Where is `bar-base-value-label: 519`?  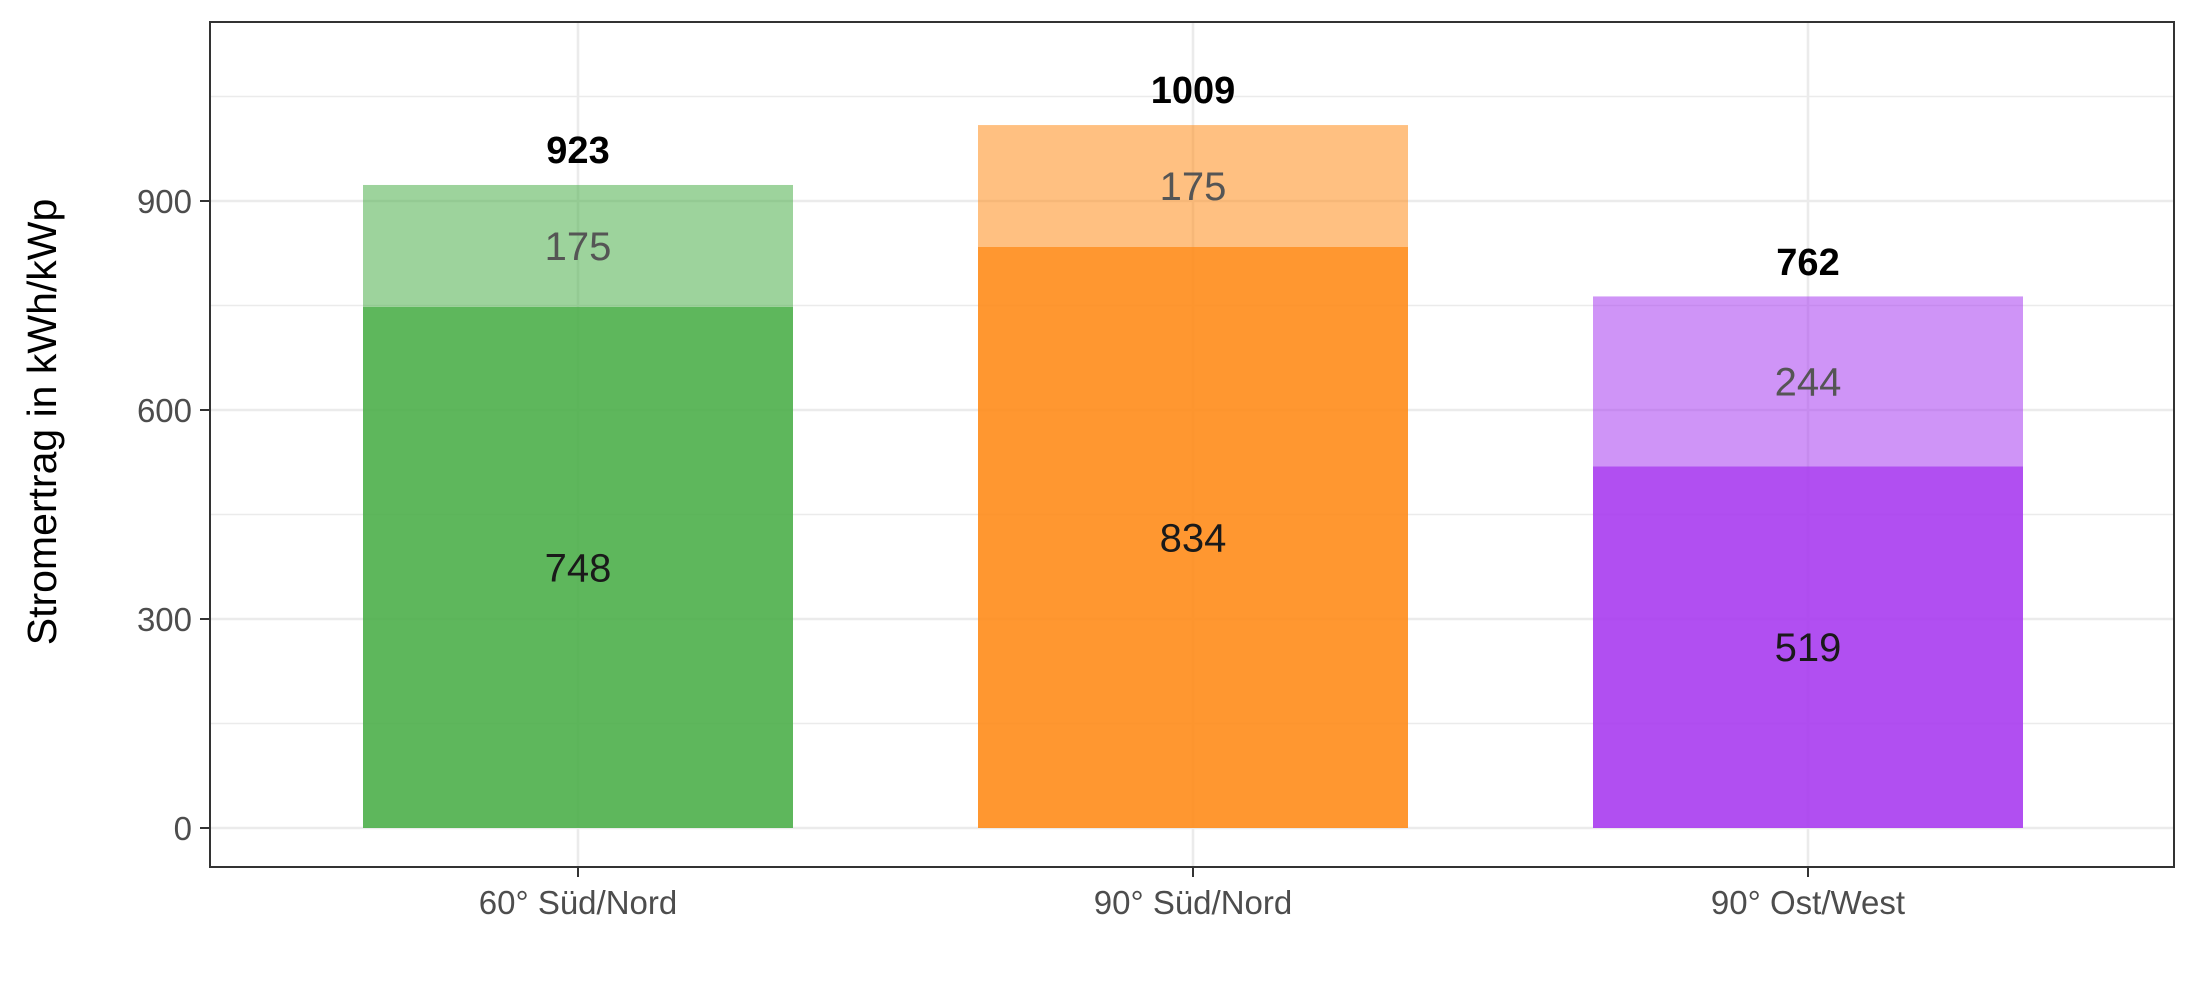 bar-base-value-label: 519 is located at coordinates (1808, 648).